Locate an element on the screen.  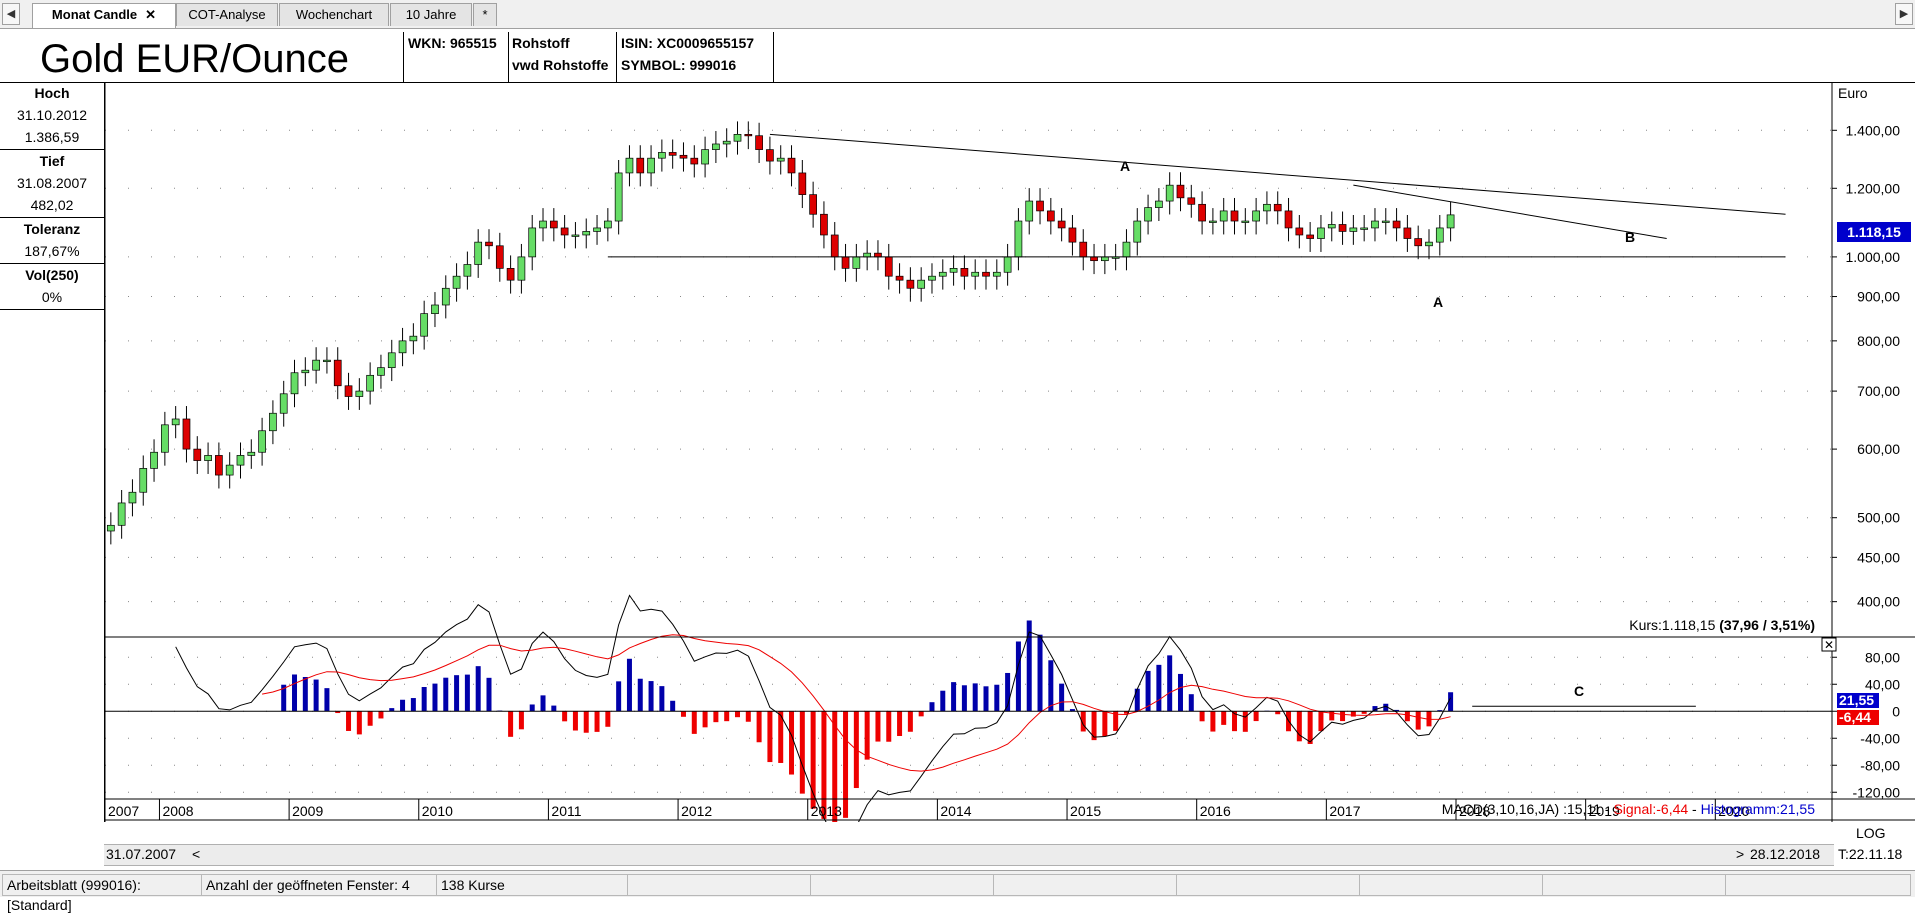
end-date: 28.12.2018 is located at coordinates (1785, 854).